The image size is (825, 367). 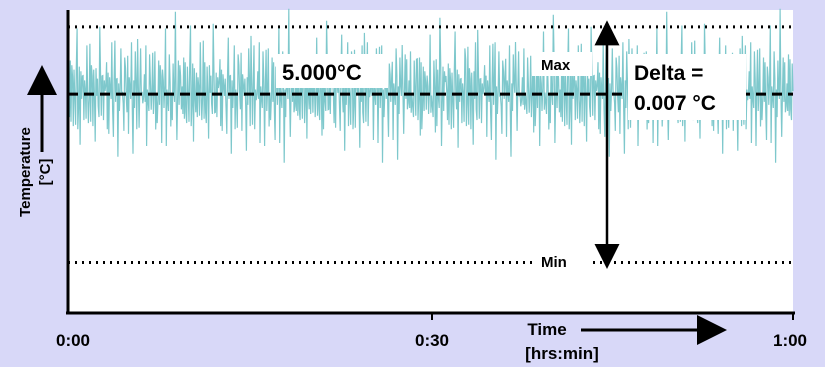 I want to click on x-tick-label-2: 1:00, so click(x=790, y=340).